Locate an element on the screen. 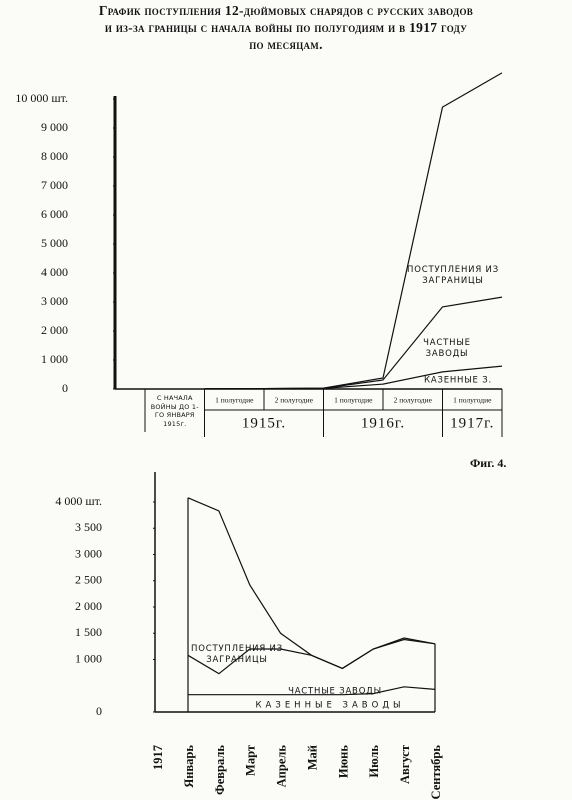  x-tick-label: Март is located at coordinates (251, 760).